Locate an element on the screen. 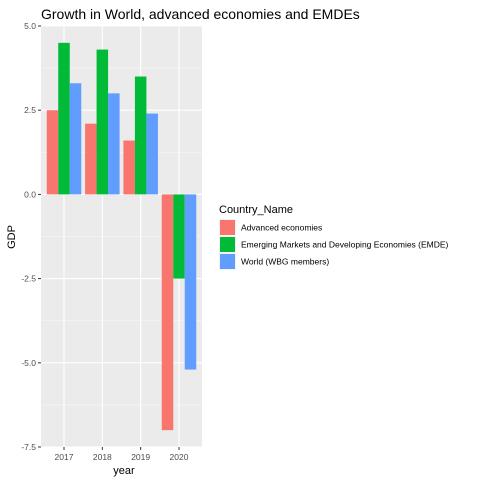 This screenshot has height=480, width=480. x-tick-label: 2017 is located at coordinates (64, 457).